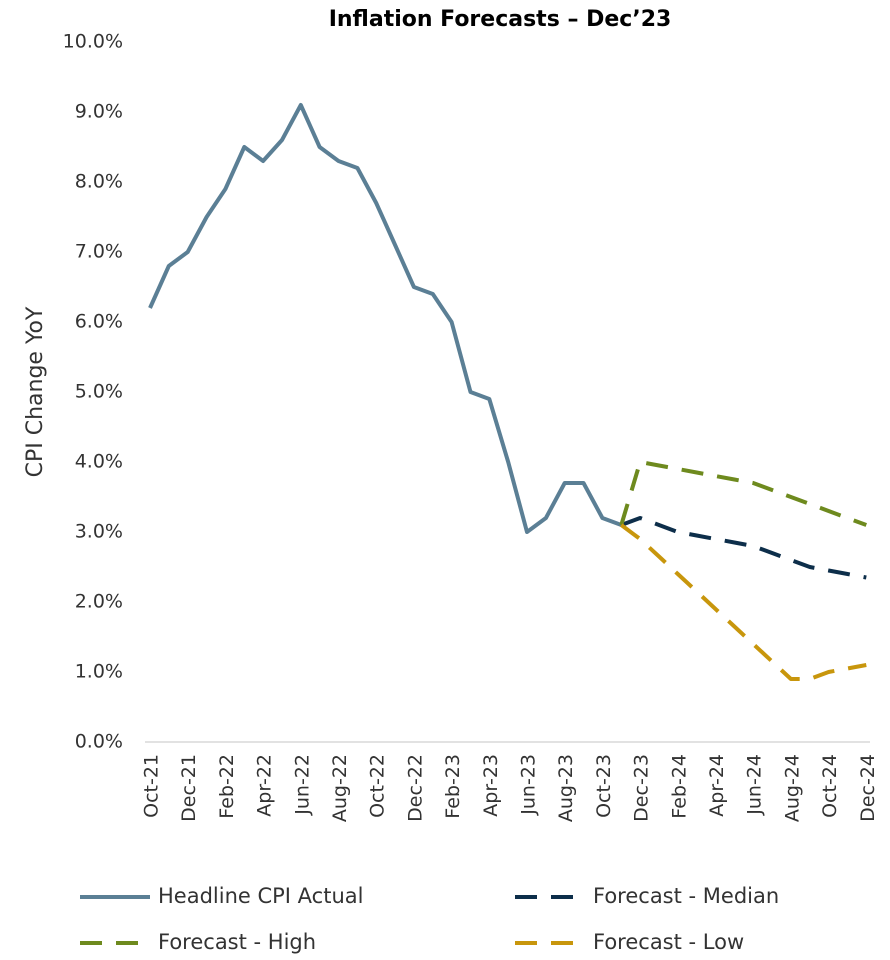 This screenshot has width=890, height=960. What do you see at coordinates (227, 786) in the screenshot?
I see `x-tick-label: Feb-22` at bounding box center [227, 786].